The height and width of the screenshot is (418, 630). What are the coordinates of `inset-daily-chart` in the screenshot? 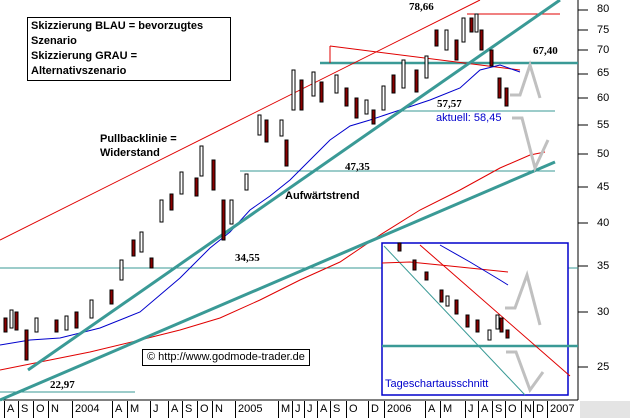 It's located at (479, 319).